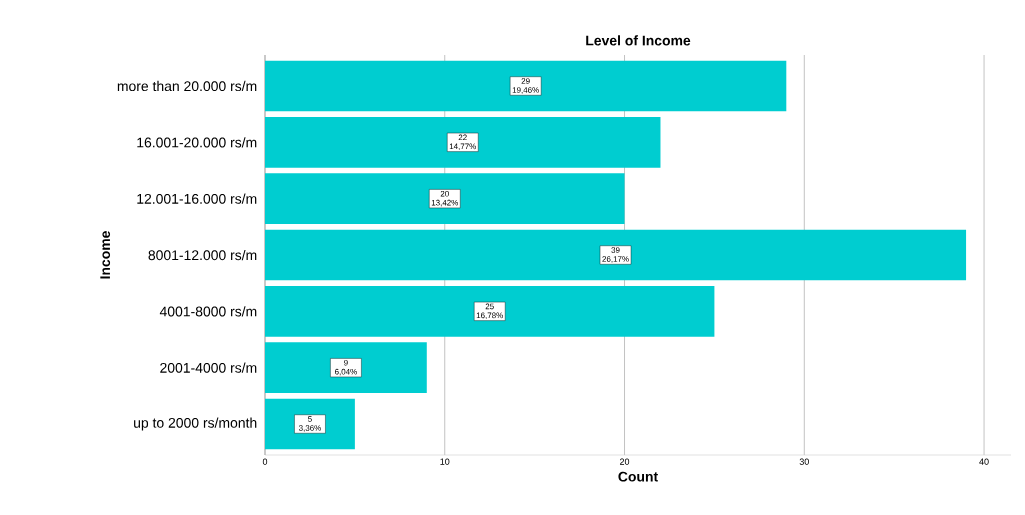 The image size is (1025, 515). Describe the element at coordinates (187, 86) in the screenshot. I see `y-tick-label: more than 20.000 rs/m` at that location.